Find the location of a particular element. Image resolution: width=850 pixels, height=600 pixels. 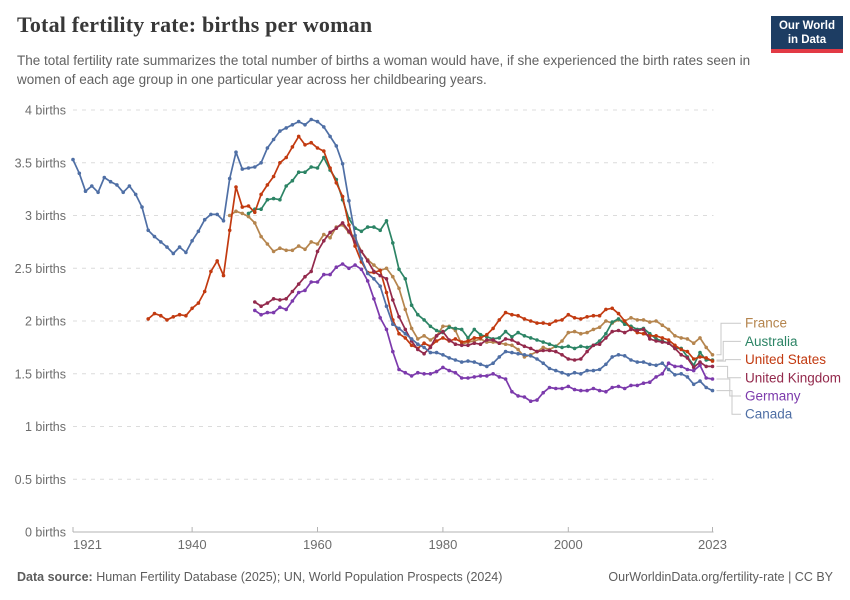

owid-logo: Our World in Data is located at coordinates (806, 35).